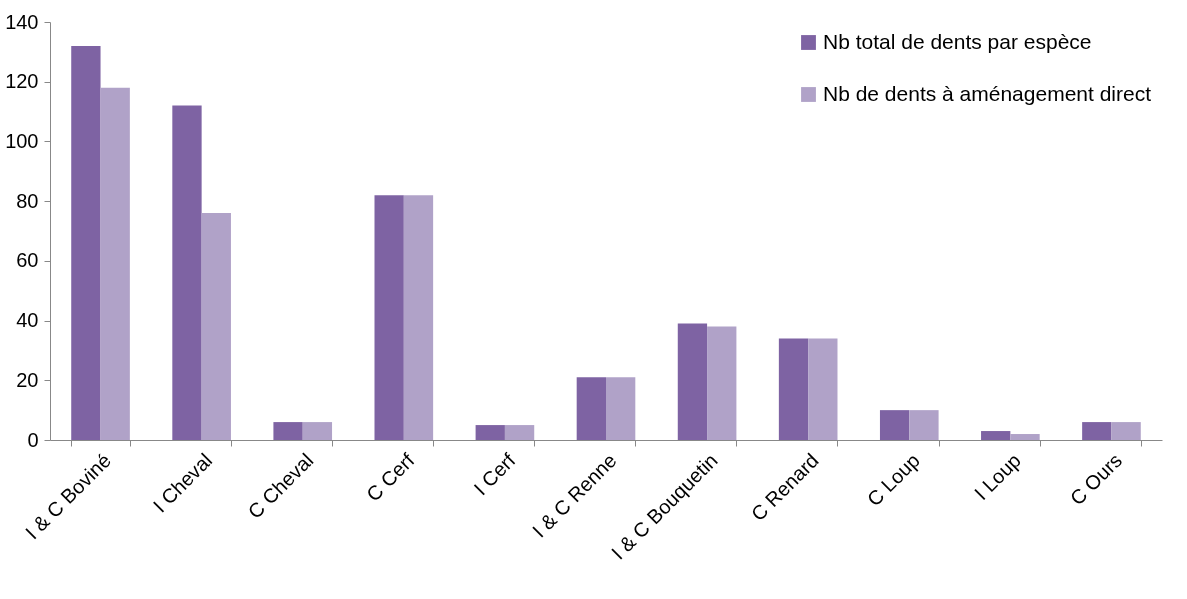 Image resolution: width=1187 pixels, height=599 pixels. Describe the element at coordinates (957, 41) in the screenshot. I see `legend-label: Nb total de dents par espèce` at that location.